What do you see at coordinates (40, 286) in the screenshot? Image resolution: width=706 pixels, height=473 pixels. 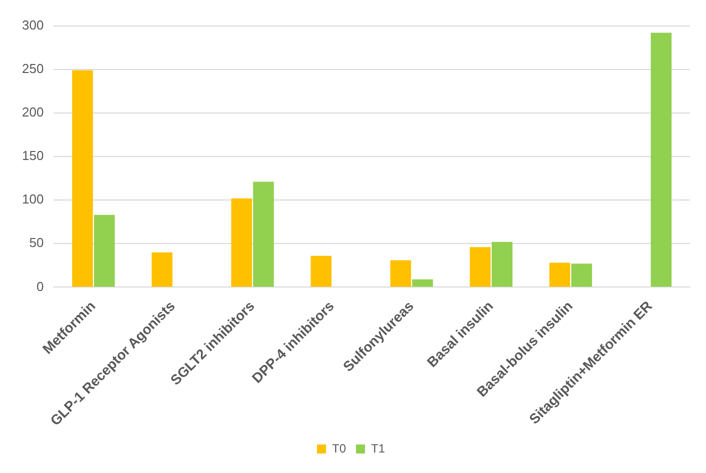 I see `y-tick-label: 0` at bounding box center [40, 286].